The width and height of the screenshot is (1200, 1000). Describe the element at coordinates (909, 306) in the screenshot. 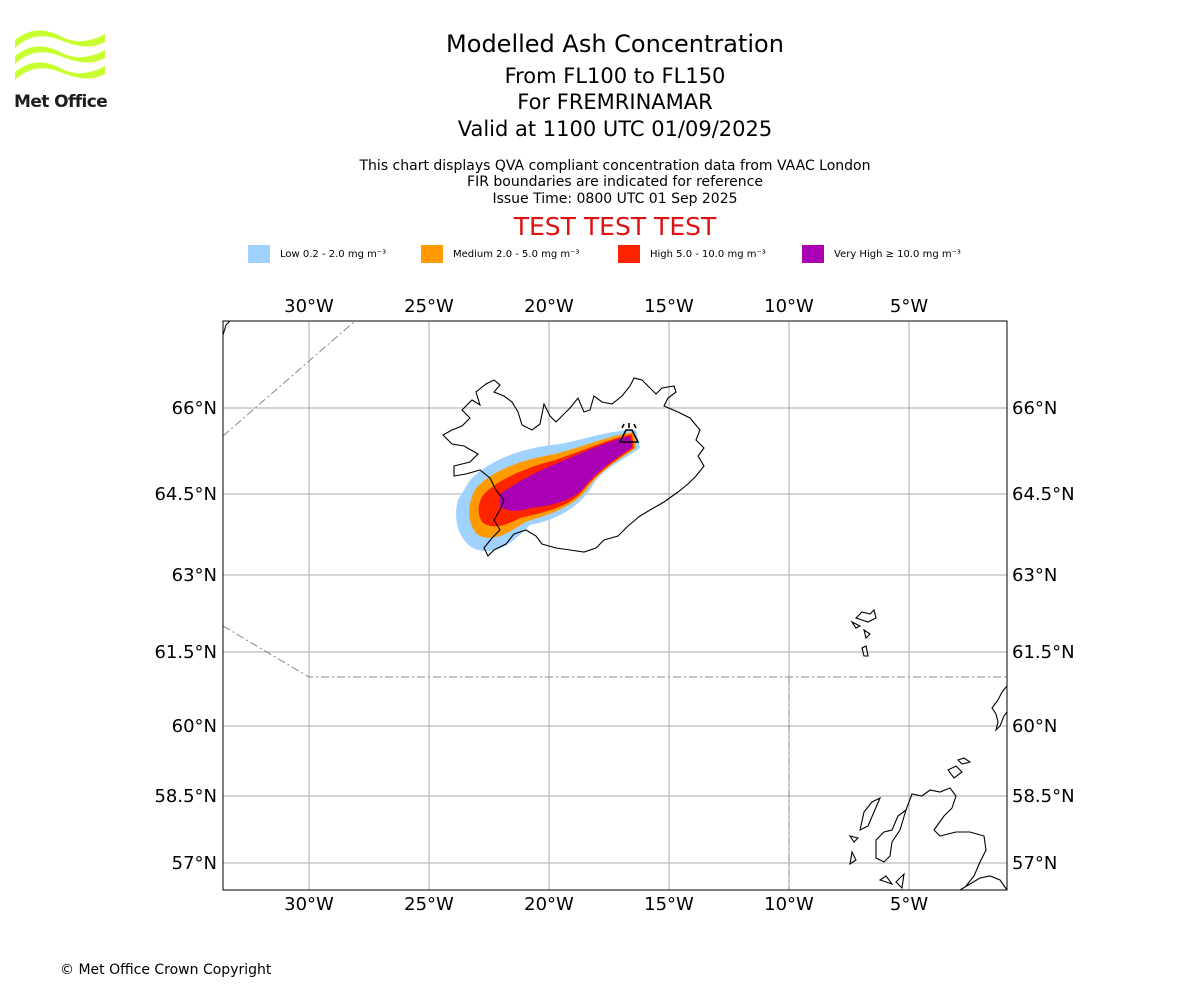

I see `lon-label-top: 5°W` at that location.